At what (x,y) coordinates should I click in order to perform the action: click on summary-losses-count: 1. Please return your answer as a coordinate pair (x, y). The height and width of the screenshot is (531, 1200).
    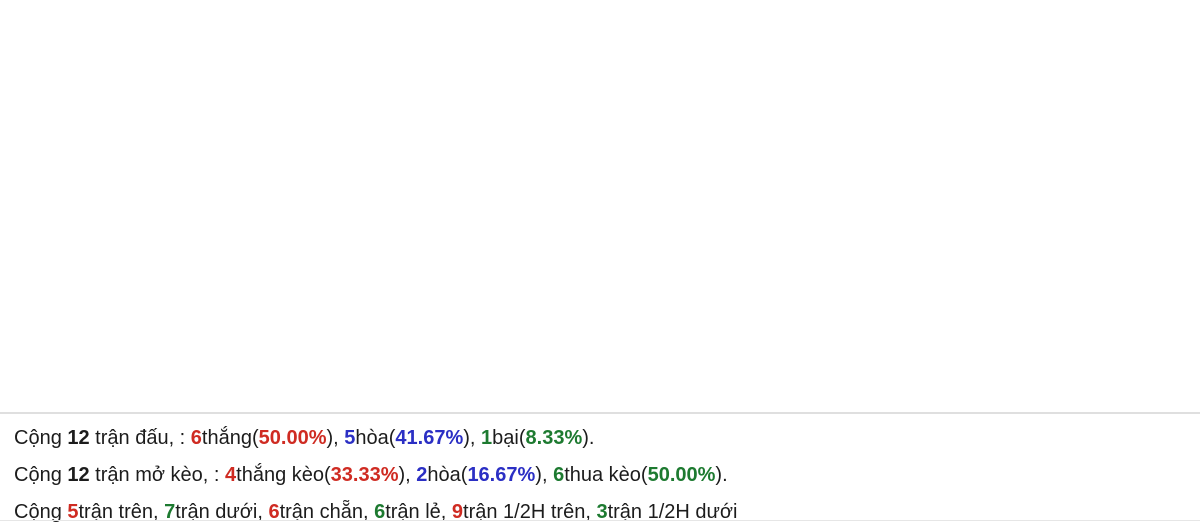
    Looking at the image, I should click on (487, 438).